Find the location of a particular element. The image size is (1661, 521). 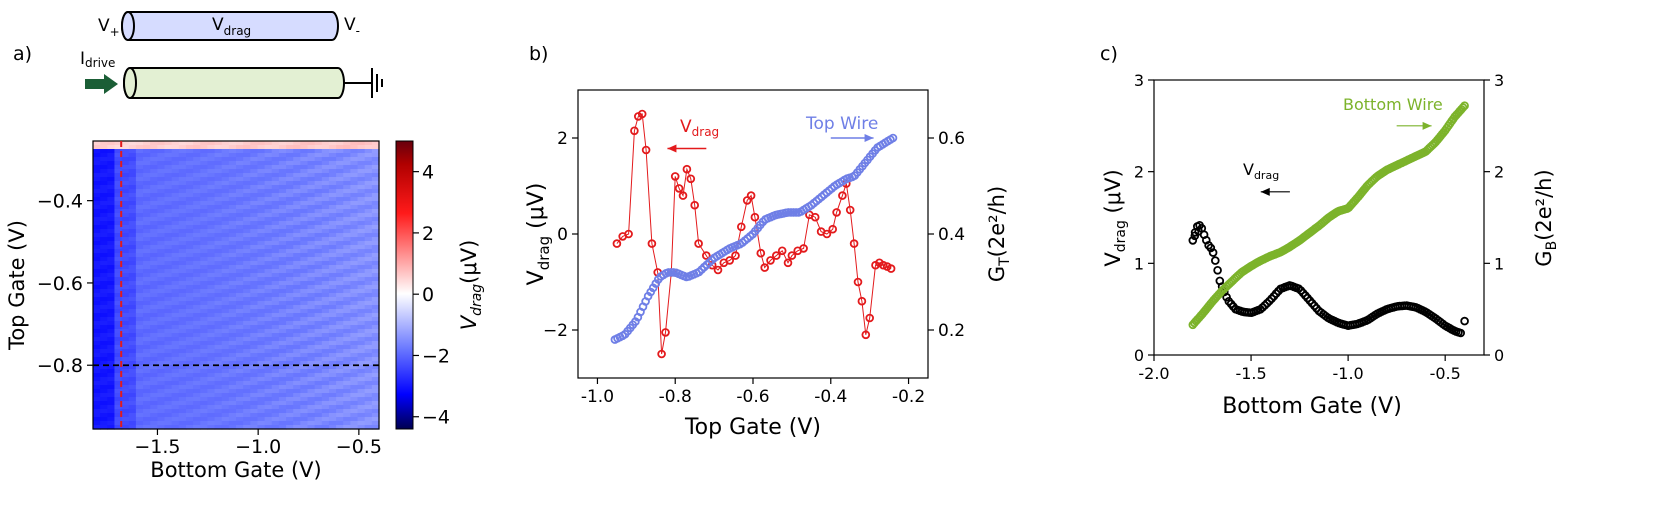

heatmap is located at coordinates (236, 285).